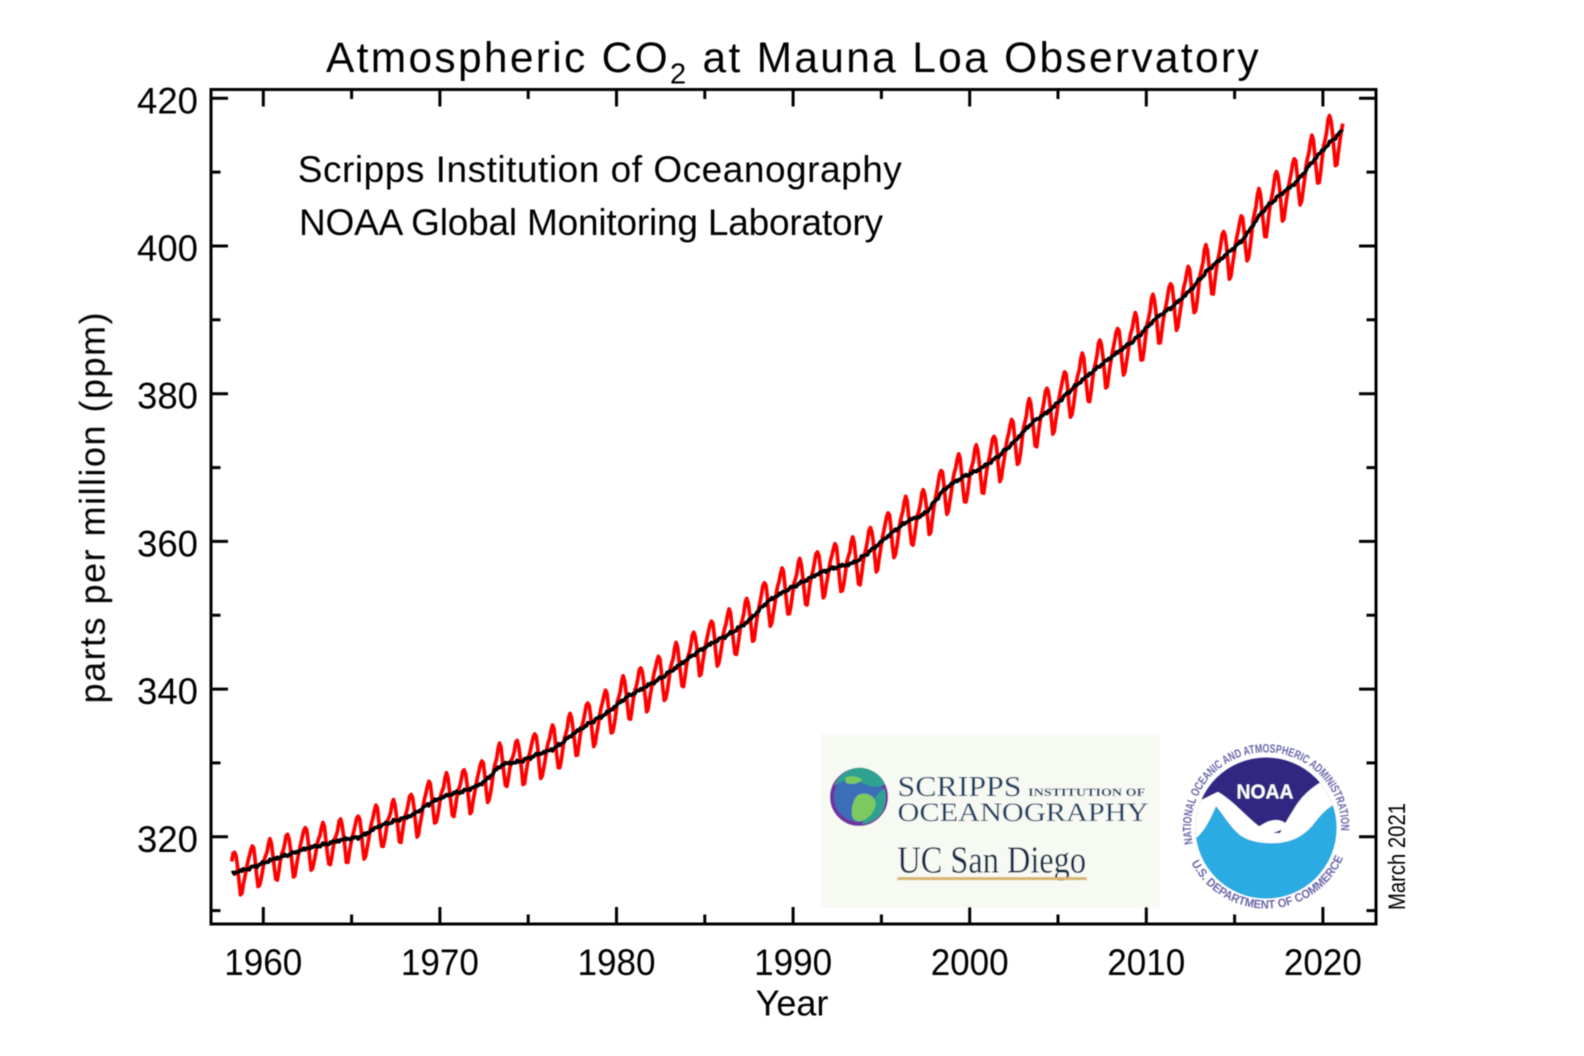 The image size is (1584, 1056). I want to click on svg-text: 340, so click(167, 691).